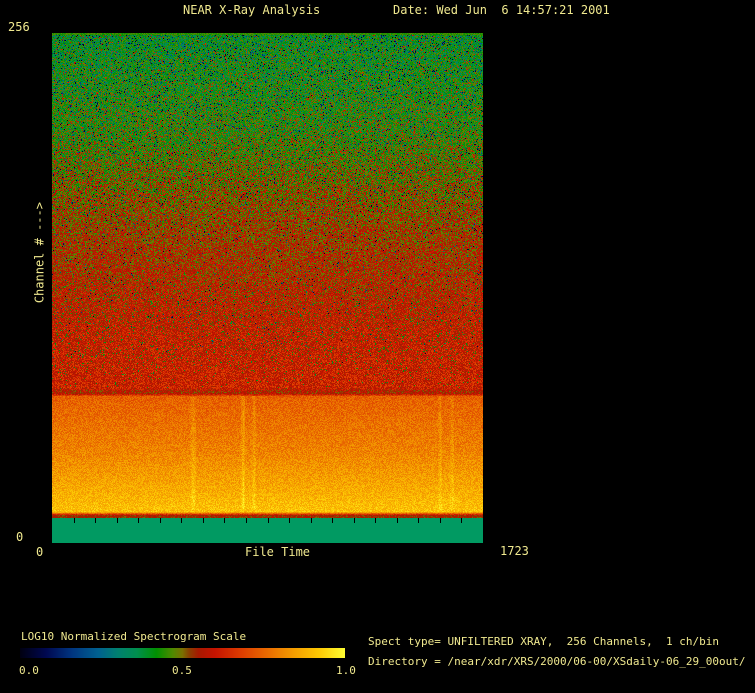 Image resolution: width=755 pixels, height=693 pixels. What do you see at coordinates (134, 636) in the screenshot?
I see `colorbar-title: LOG10 Normalized Spectrogram Scale` at bounding box center [134, 636].